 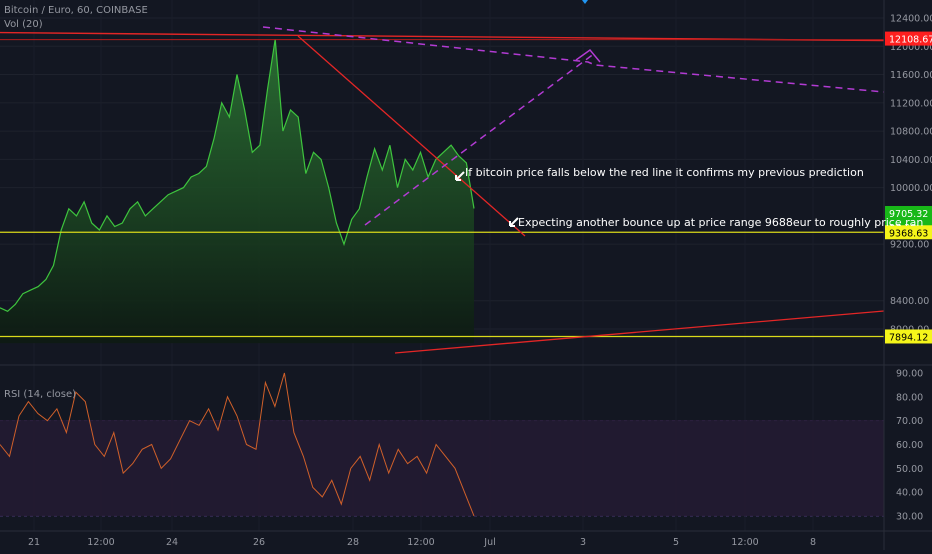 What do you see at coordinates (909, 397) in the screenshot?
I see `rsi-tick-label: 80.00` at bounding box center [909, 397].